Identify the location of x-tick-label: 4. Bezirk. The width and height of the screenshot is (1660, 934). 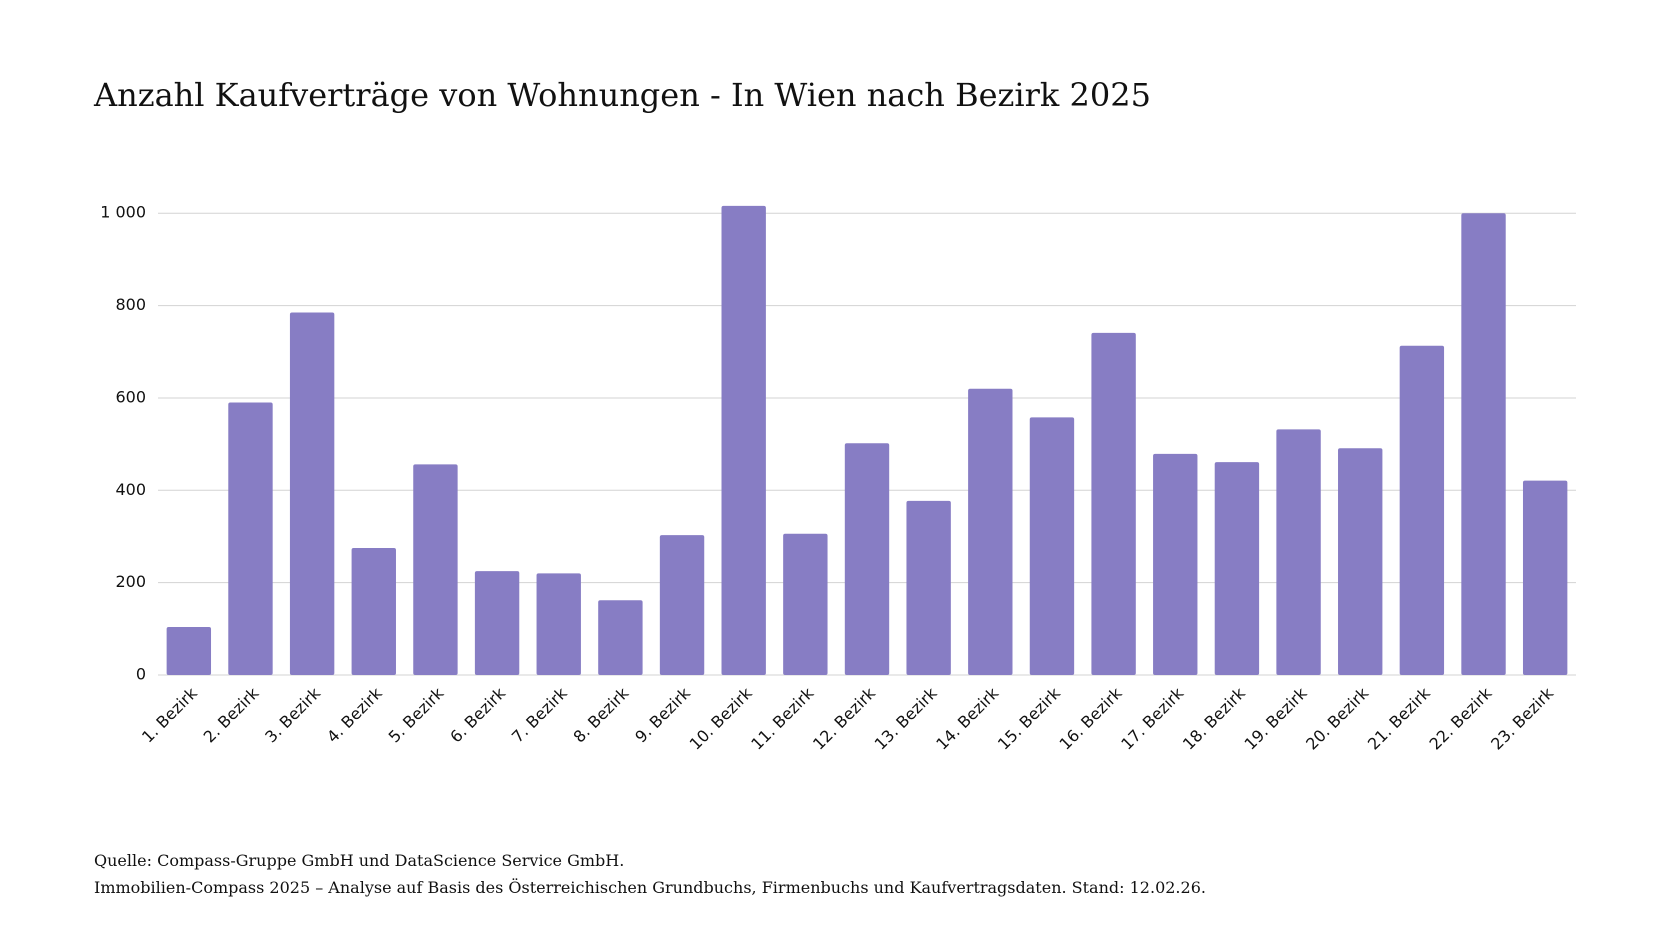
(354, 714).